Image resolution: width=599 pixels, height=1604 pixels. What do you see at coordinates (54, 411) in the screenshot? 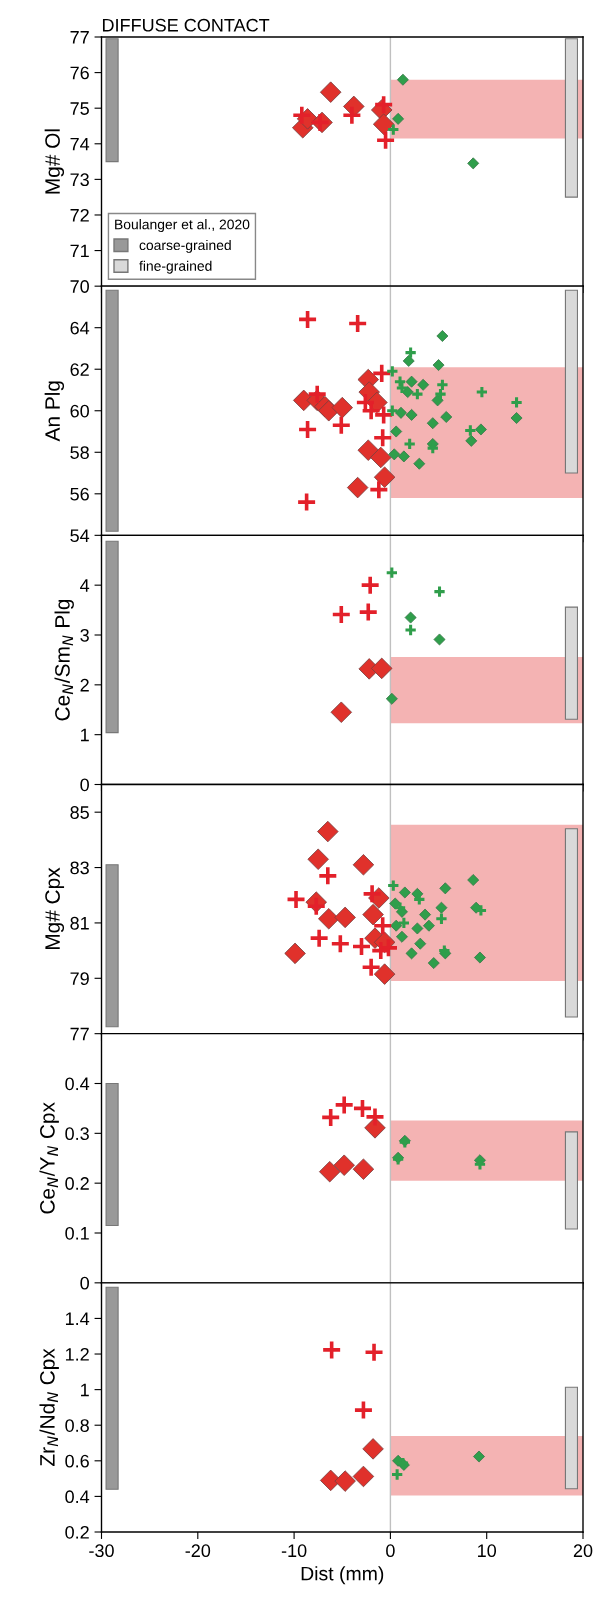
I see `y-axis-title: An Plg` at bounding box center [54, 411].